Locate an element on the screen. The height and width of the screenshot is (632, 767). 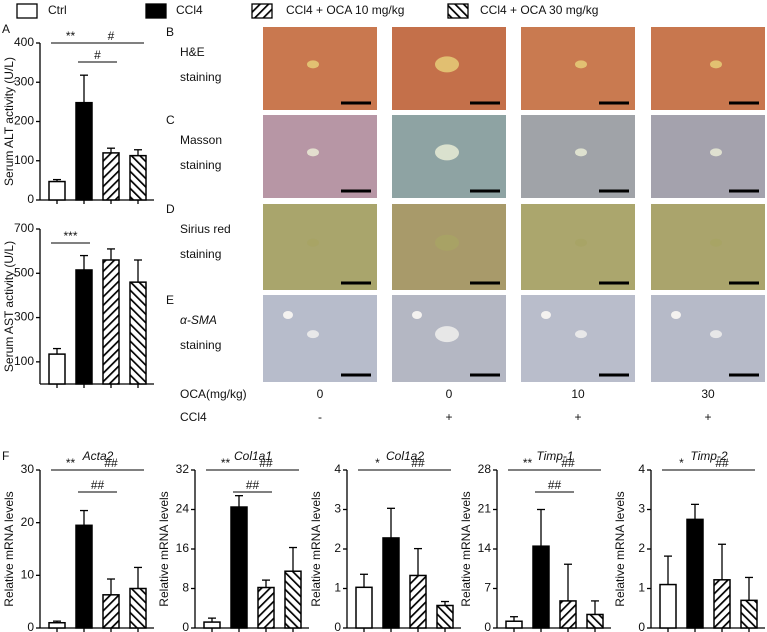
y-tick-label: 200 is located at coordinates (24, 121).